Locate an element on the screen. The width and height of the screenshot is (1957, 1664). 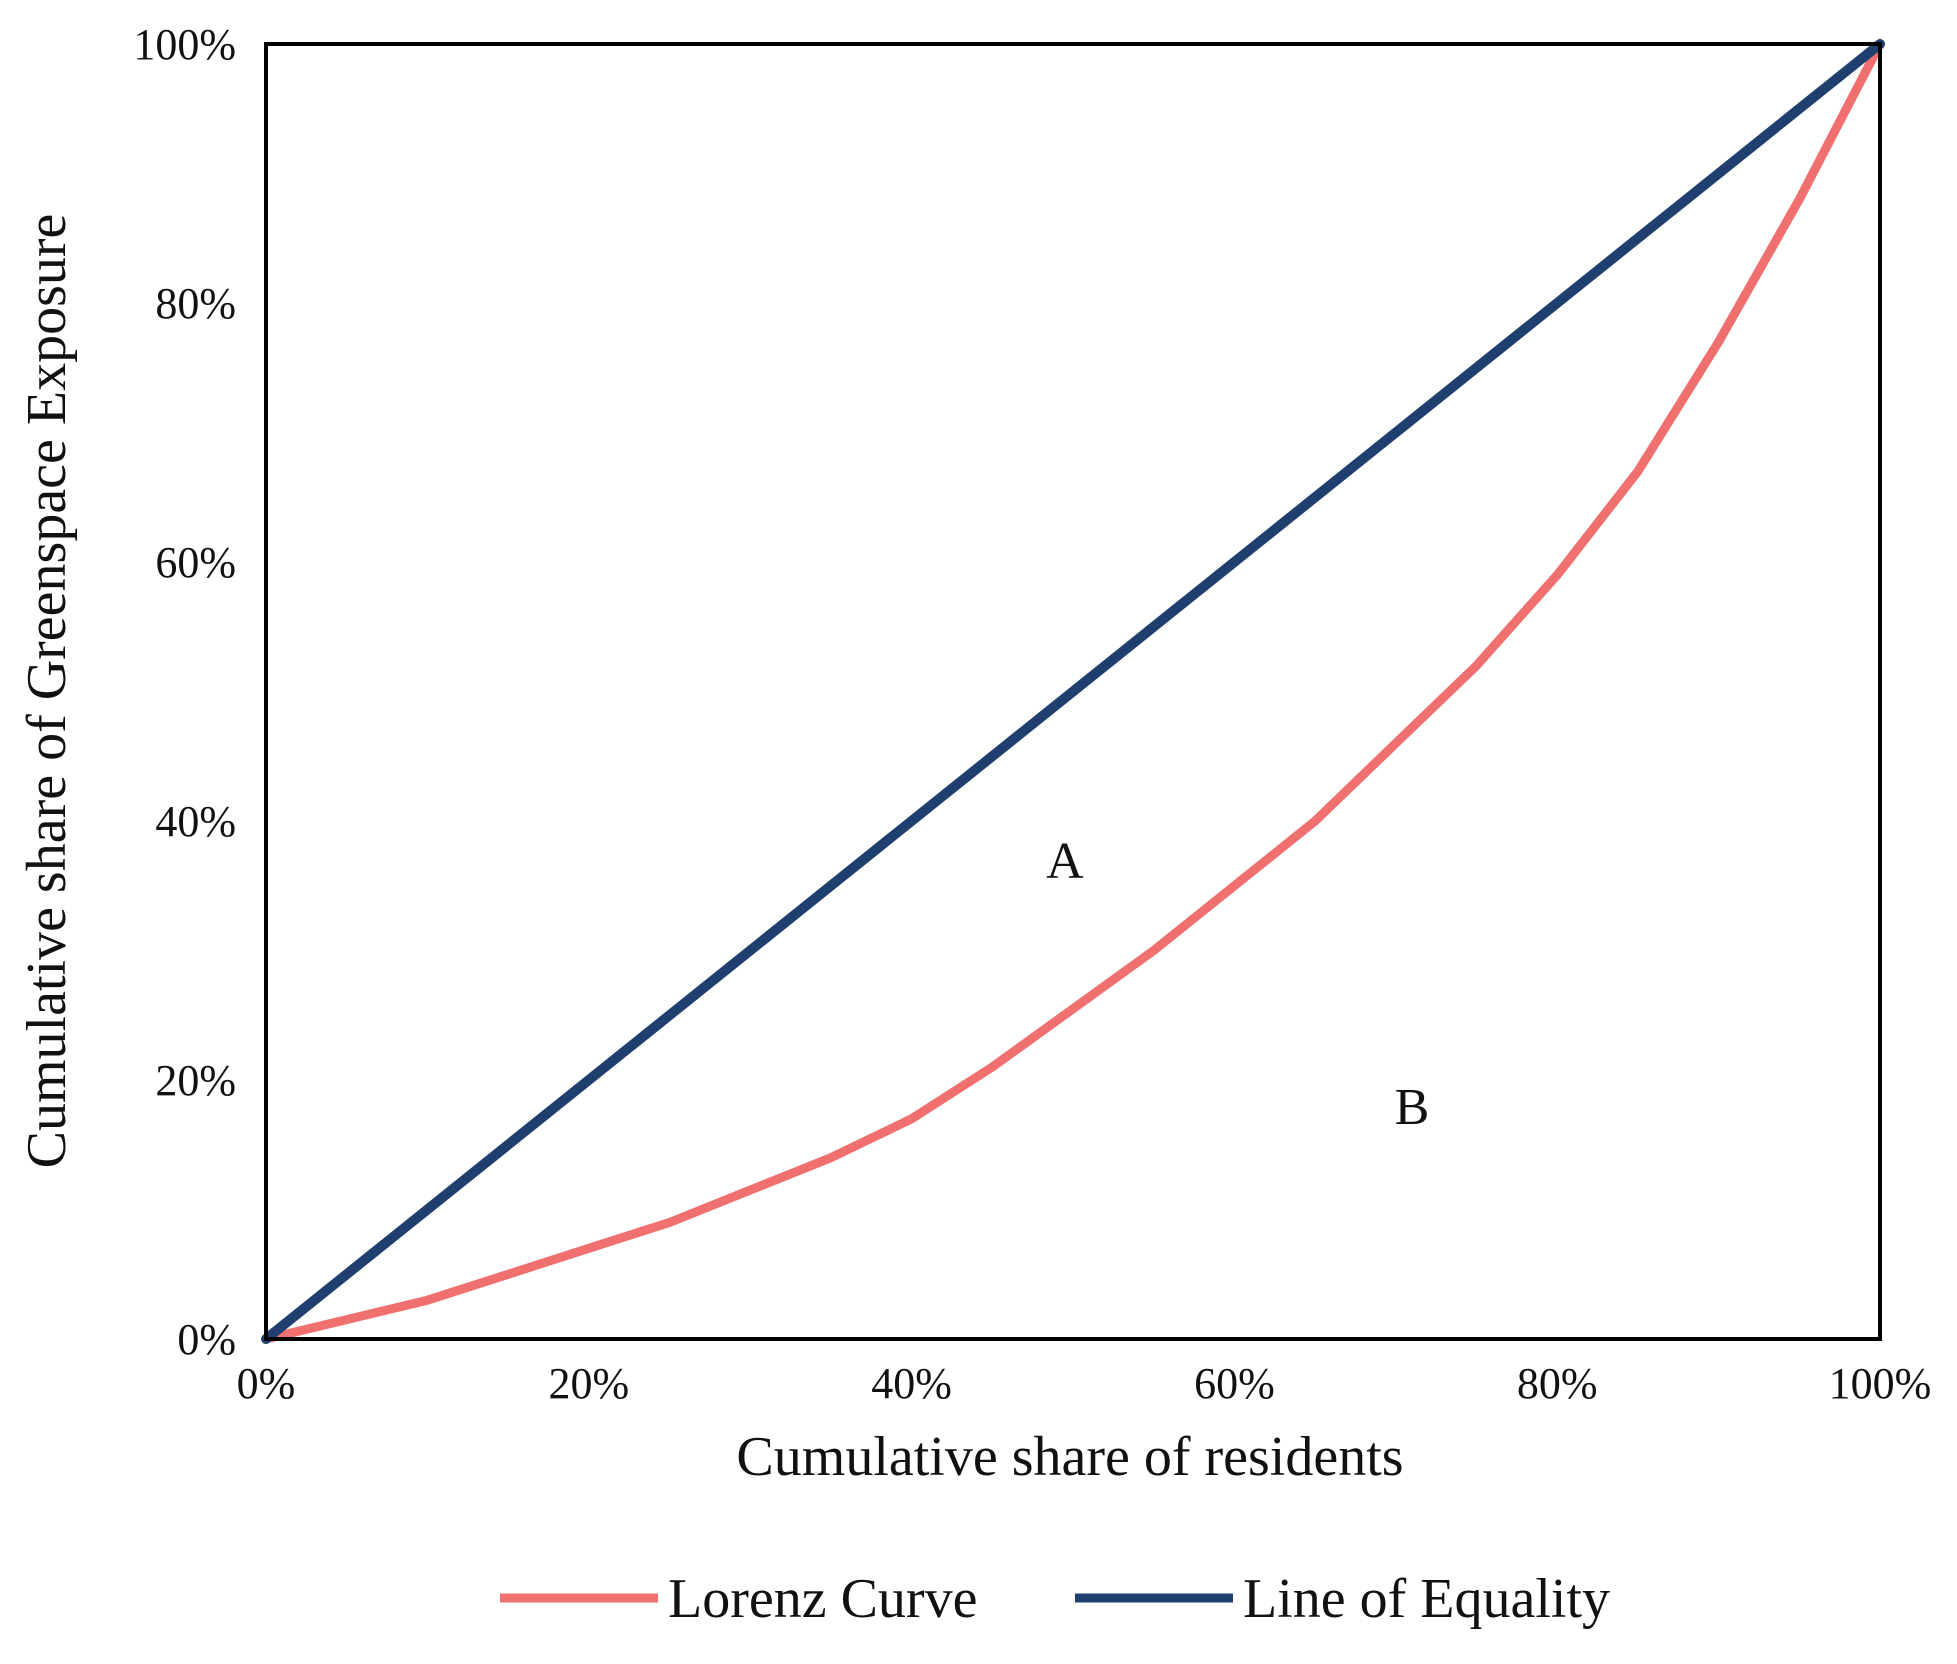
x-axis-title: Cumulative share of residents is located at coordinates (1069, 1457).